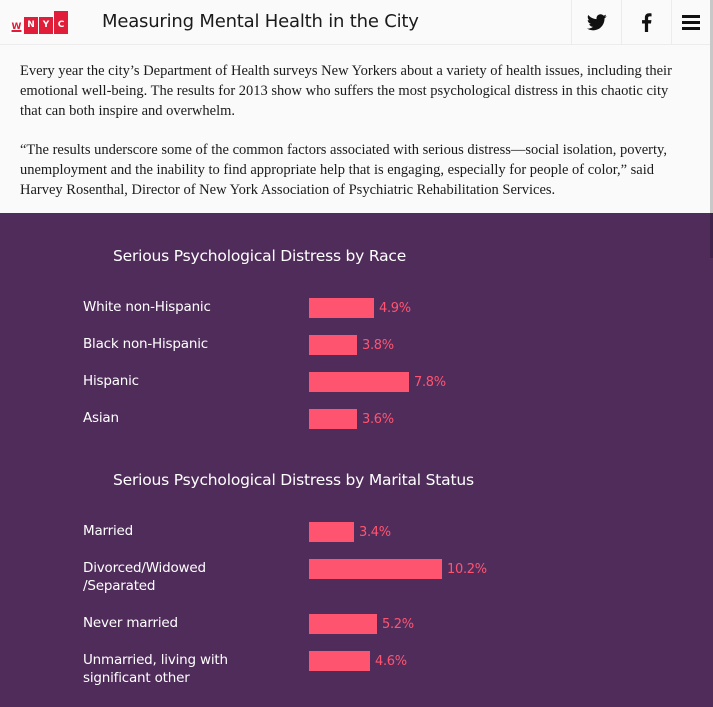  What do you see at coordinates (144, 568) in the screenshot?
I see `label-line: Divorced/Widowed` at bounding box center [144, 568].